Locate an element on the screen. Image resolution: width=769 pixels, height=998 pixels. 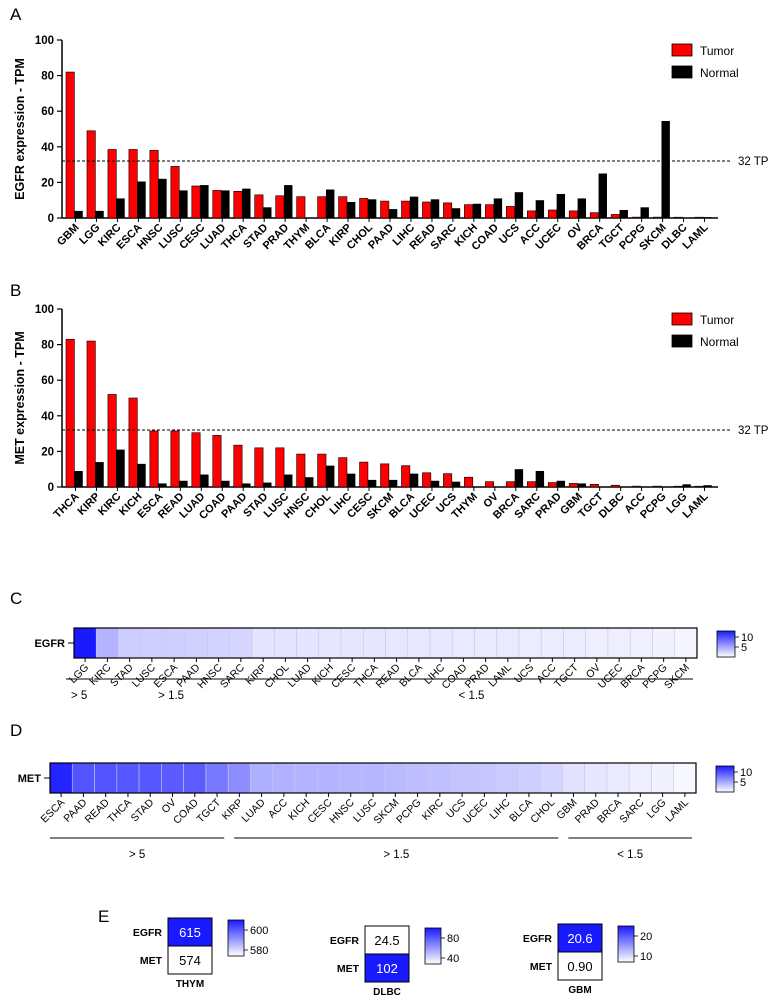
heat-cell-stad is located at coordinates (130, 643).